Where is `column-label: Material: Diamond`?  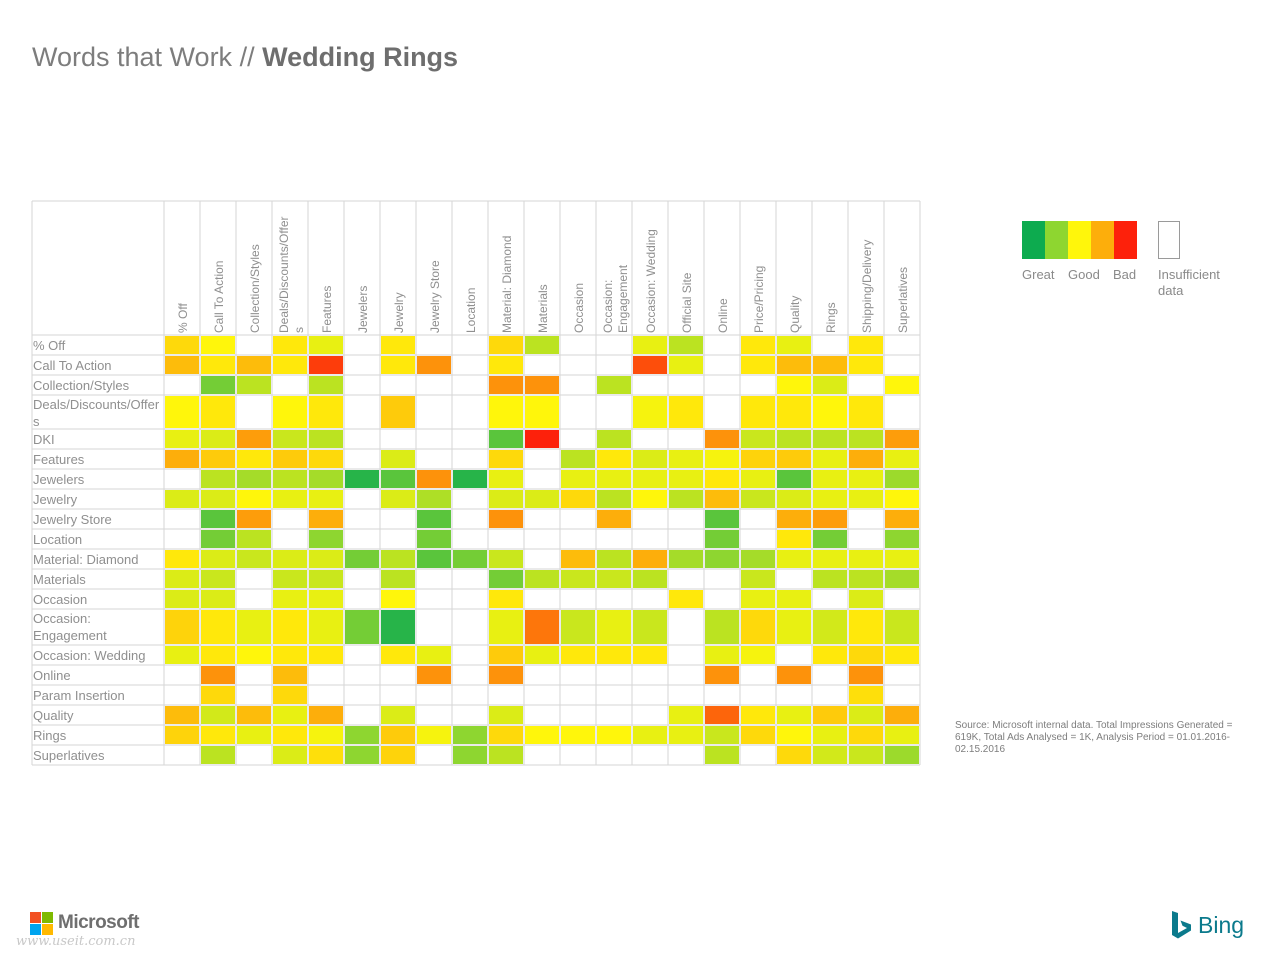
column-label: Material: Diamond is located at coordinates (507, 284).